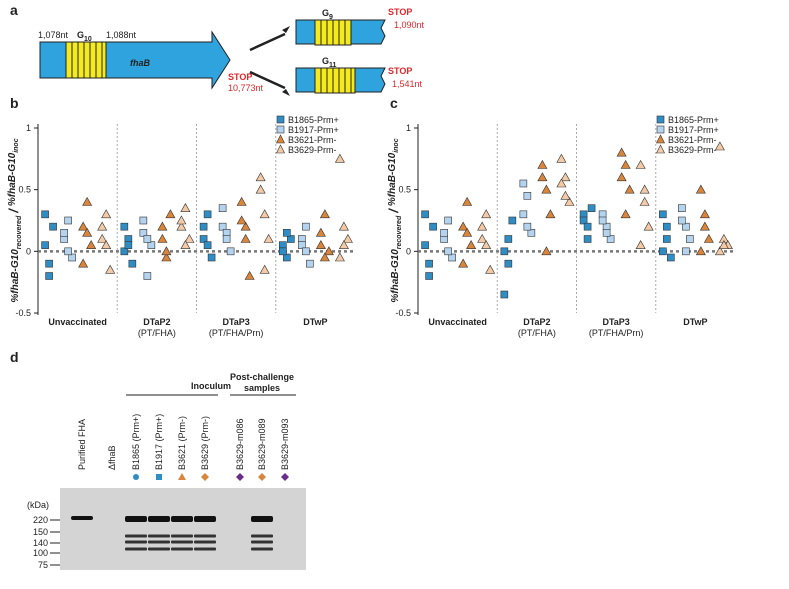 The width and height of the screenshot is (789, 589). I want to click on y-tick-label: 0, so click(28, 251).